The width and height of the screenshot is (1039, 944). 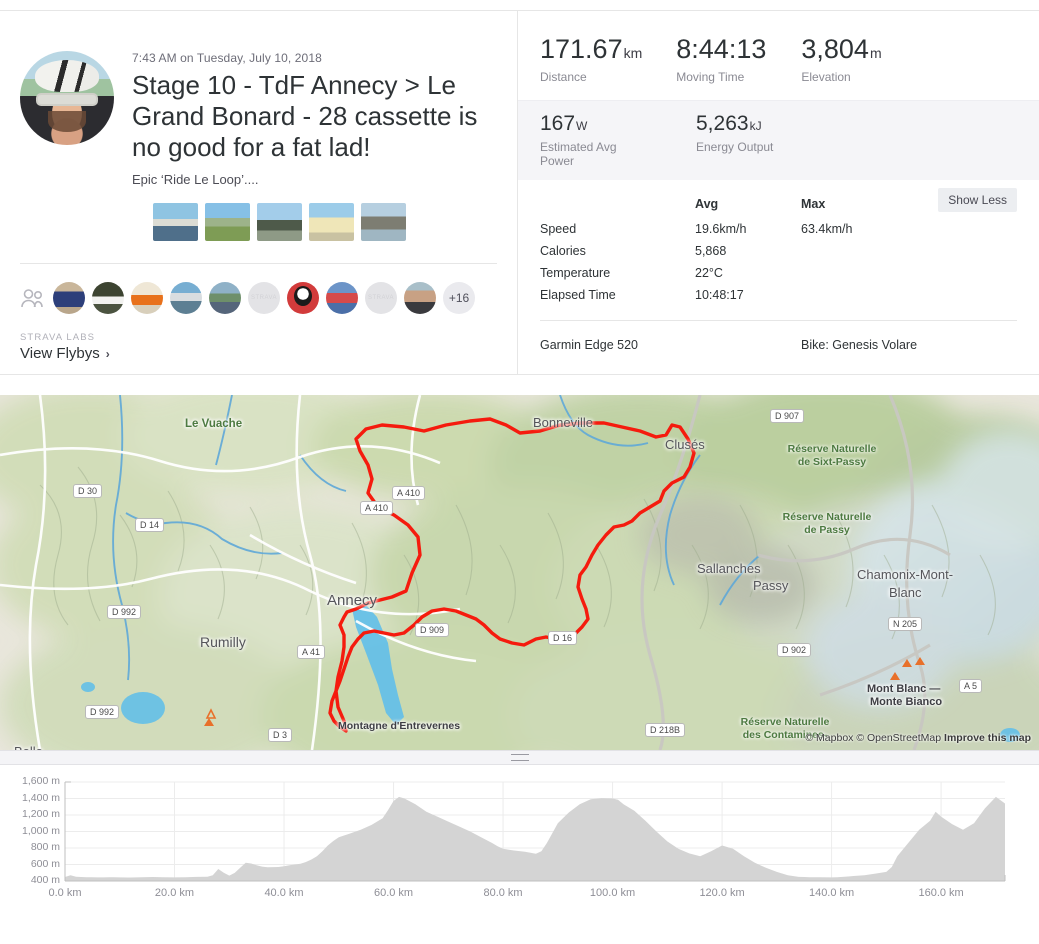 I want to click on map-place-label: Montagne d'Entrevernes, so click(x=399, y=726).